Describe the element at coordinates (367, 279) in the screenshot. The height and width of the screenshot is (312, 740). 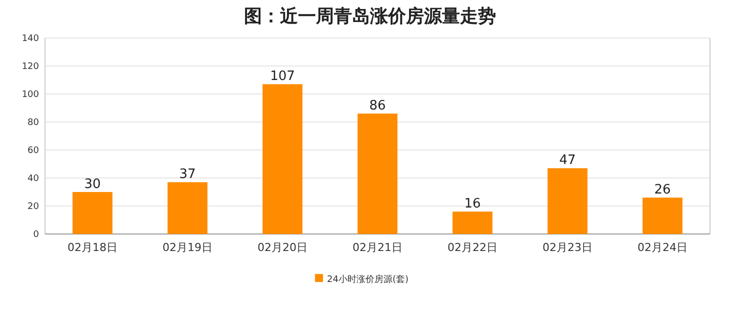
I see `legend-label: 24小时涨价房源(套)` at that location.